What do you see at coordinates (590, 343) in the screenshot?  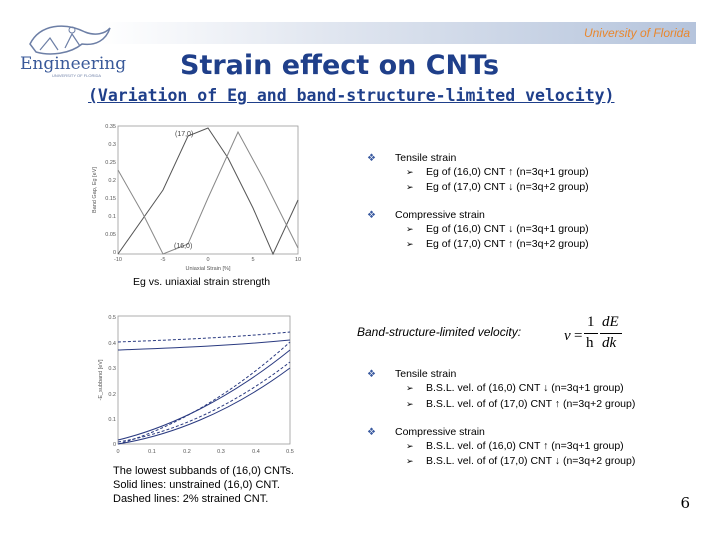 I see `formula-hbar: h` at bounding box center [590, 343].